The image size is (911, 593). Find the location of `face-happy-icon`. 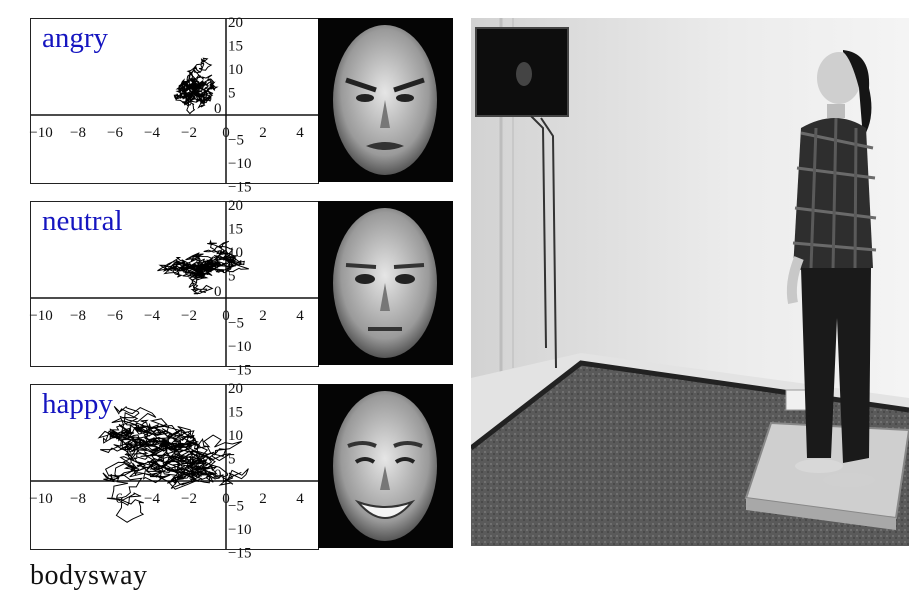

face-happy-icon is located at coordinates (385, 466).